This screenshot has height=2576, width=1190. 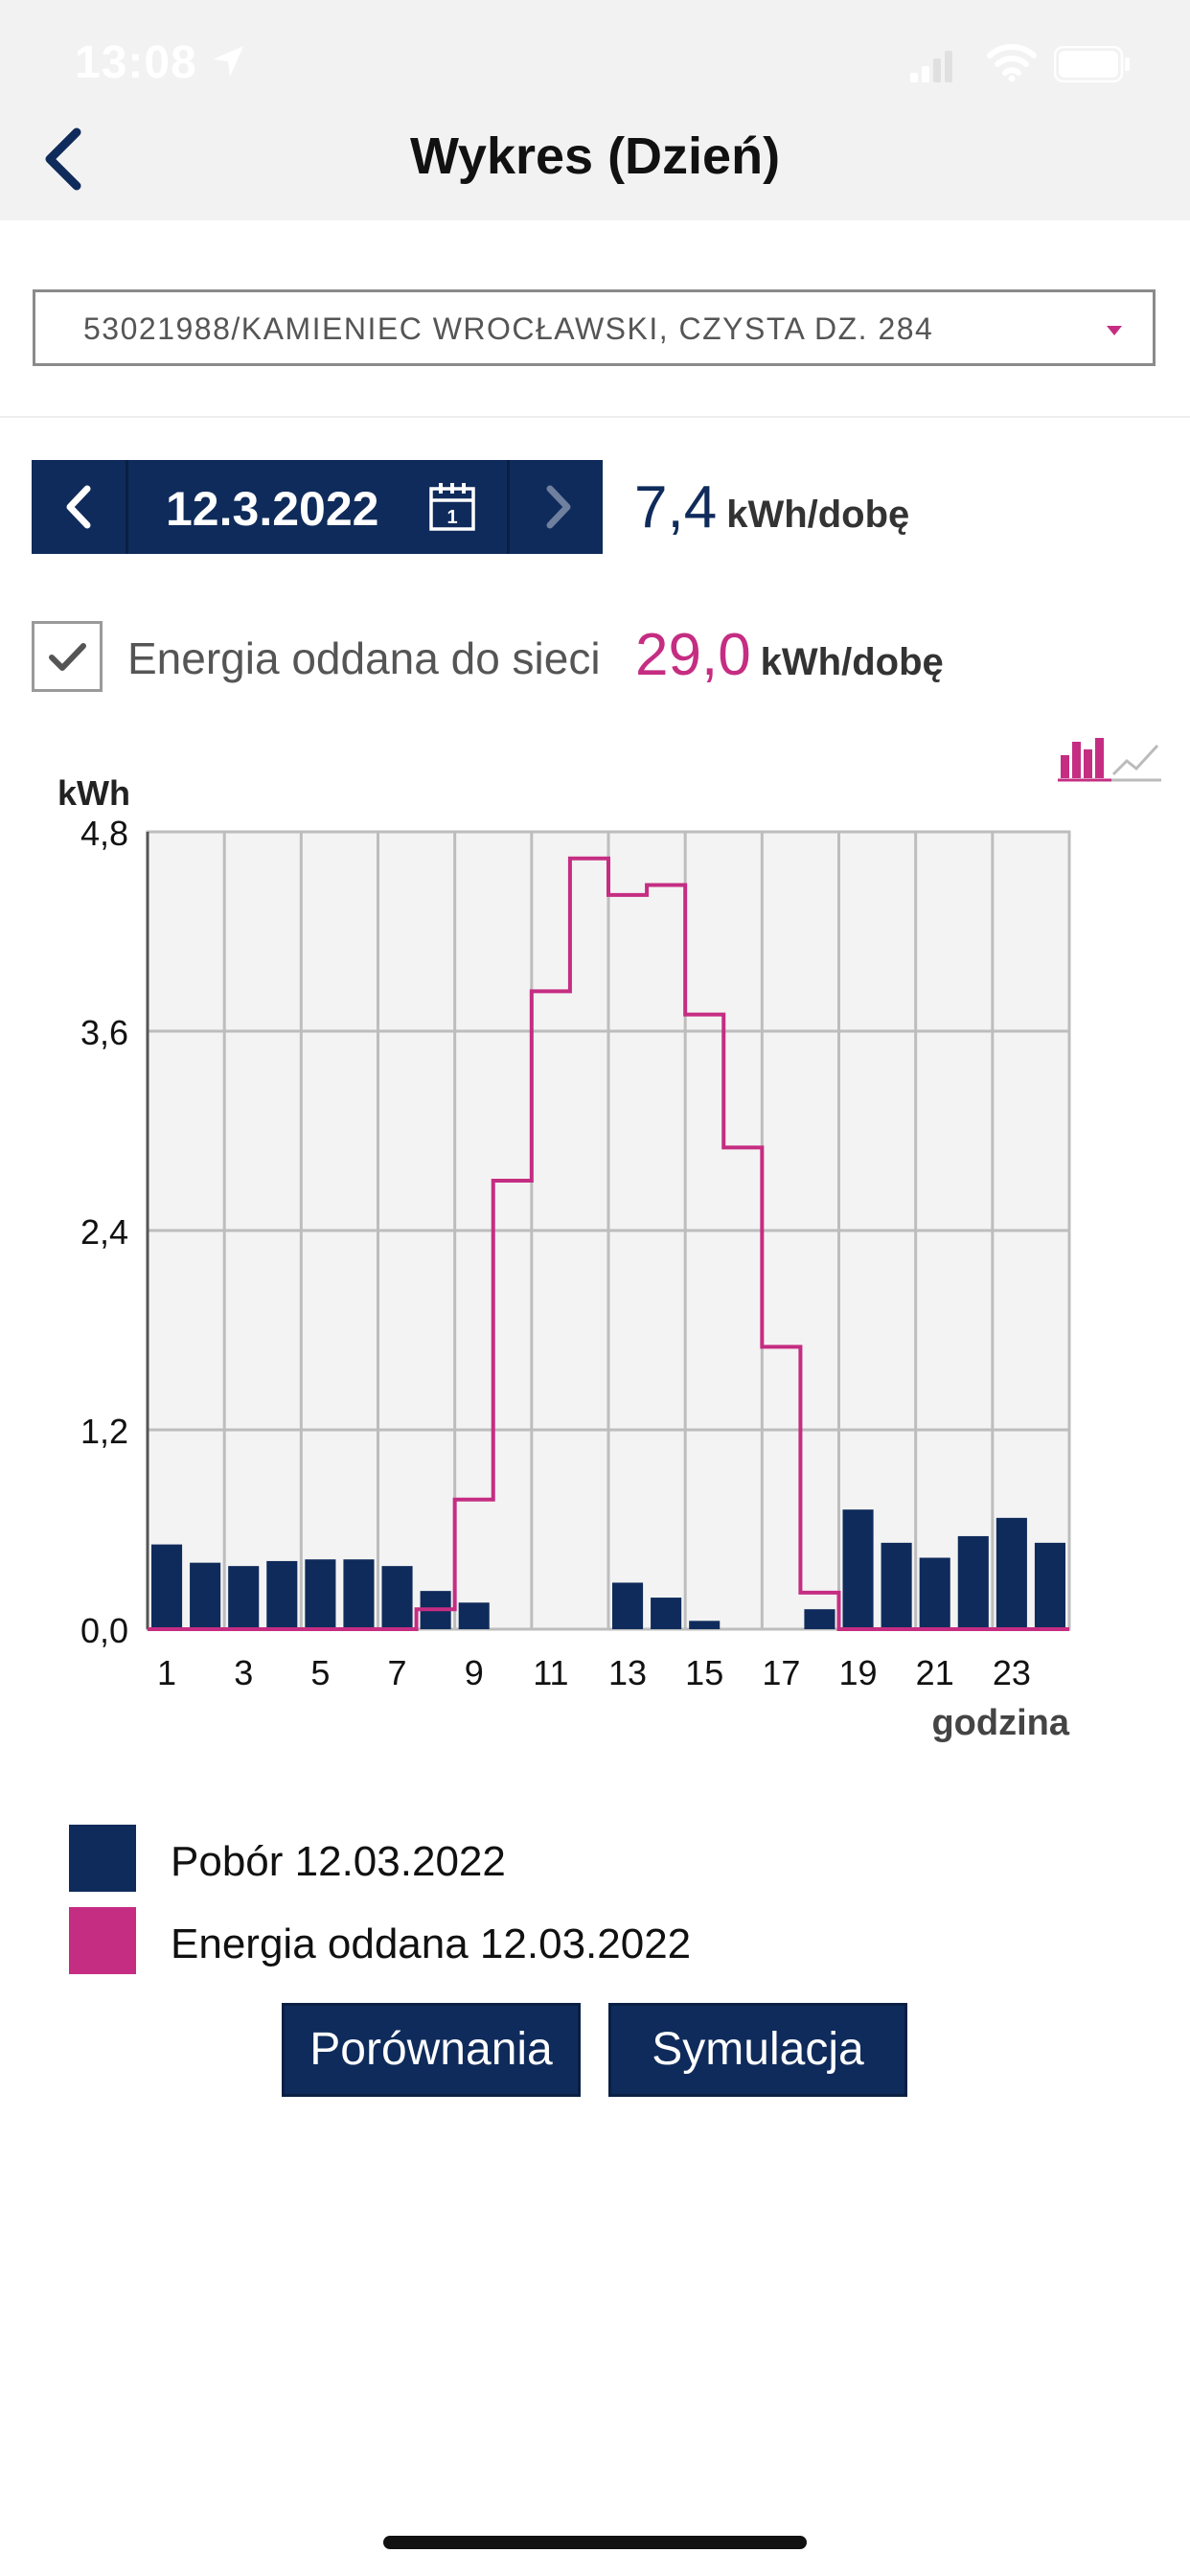 What do you see at coordinates (104, 1232) in the screenshot?
I see `y-tick-label: 2,4` at bounding box center [104, 1232].